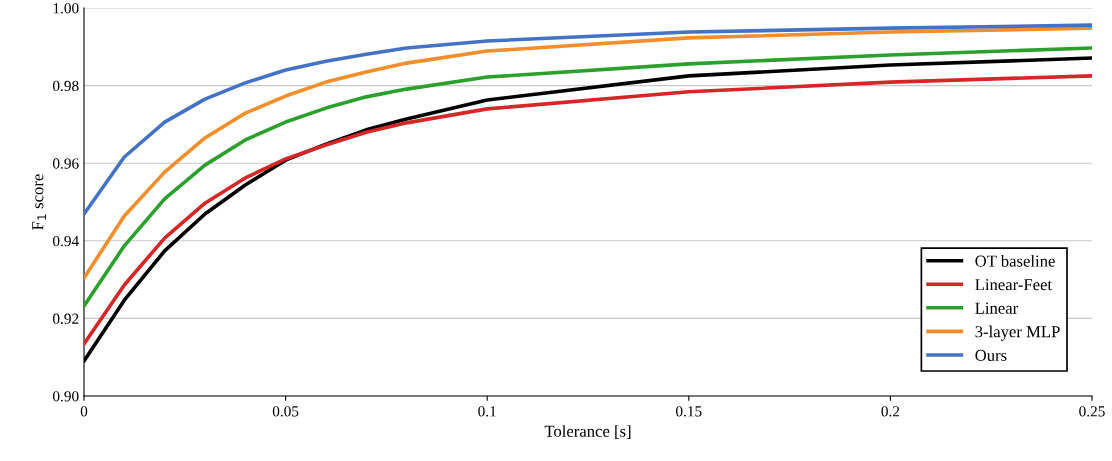 This screenshot has height=461, width=1112. Describe the element at coordinates (65, 318) in the screenshot. I see `y-tick-label: 0.92` at that location.